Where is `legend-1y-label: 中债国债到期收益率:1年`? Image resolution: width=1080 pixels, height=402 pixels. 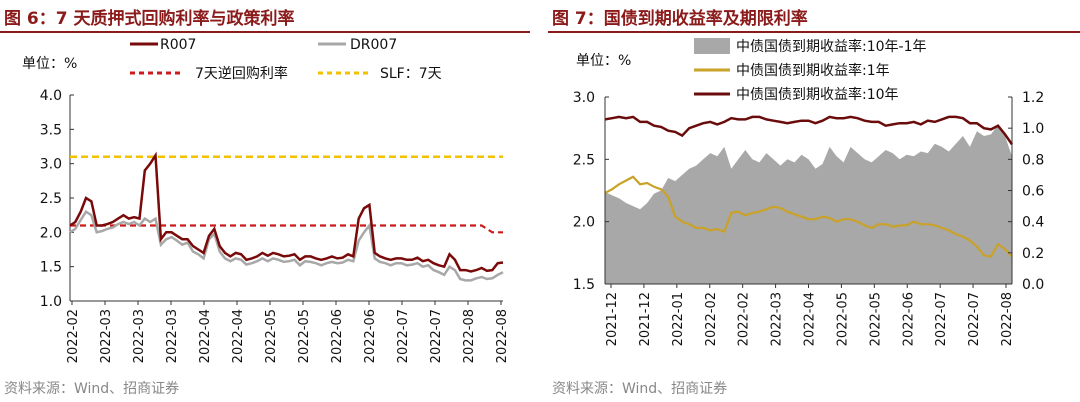
legend-1y-label: 中债国债到期收益率:1年 is located at coordinates (813, 70).